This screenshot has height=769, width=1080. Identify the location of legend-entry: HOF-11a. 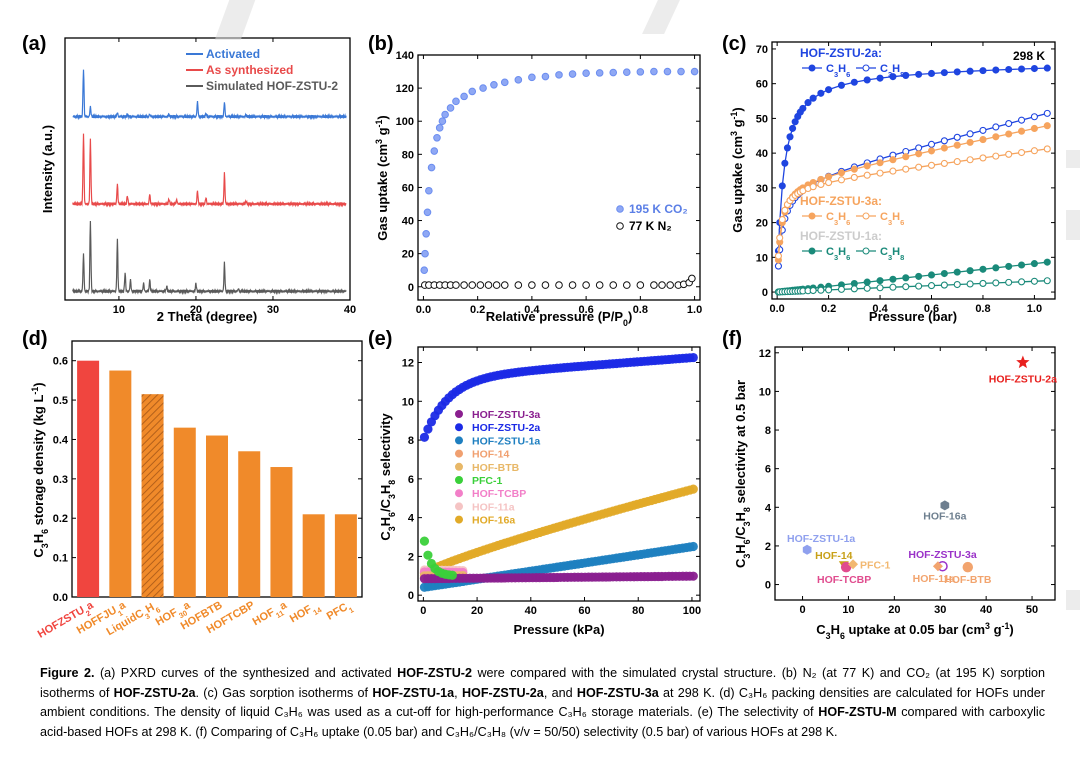
(493, 507).